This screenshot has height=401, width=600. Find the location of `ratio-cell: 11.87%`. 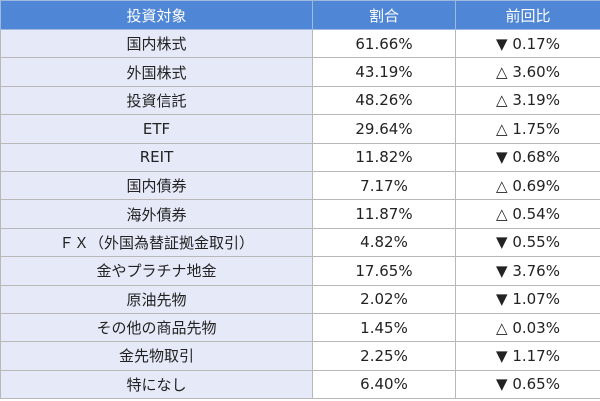

ratio-cell: 11.87% is located at coordinates (384, 214).